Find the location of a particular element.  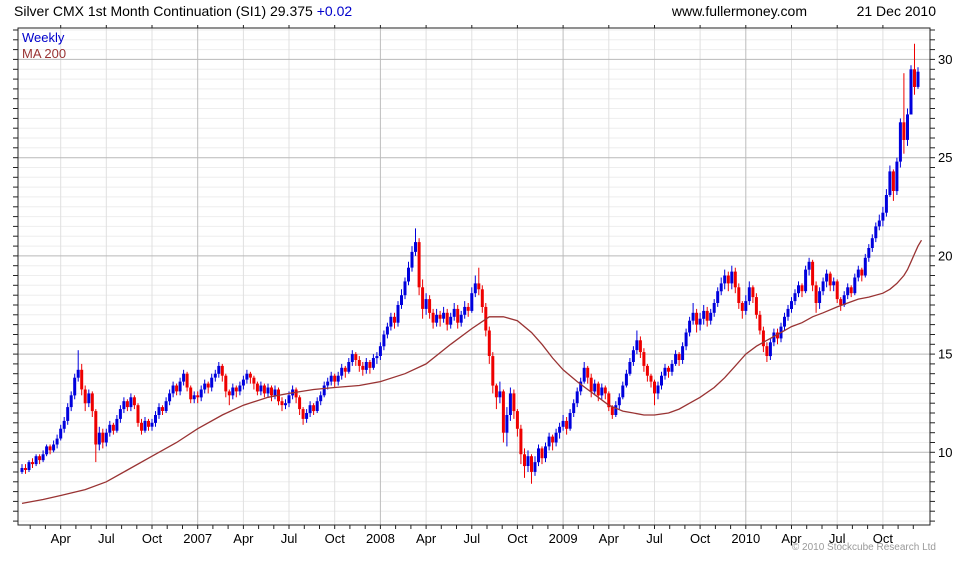

svg-text: 2008 is located at coordinates (380, 538).